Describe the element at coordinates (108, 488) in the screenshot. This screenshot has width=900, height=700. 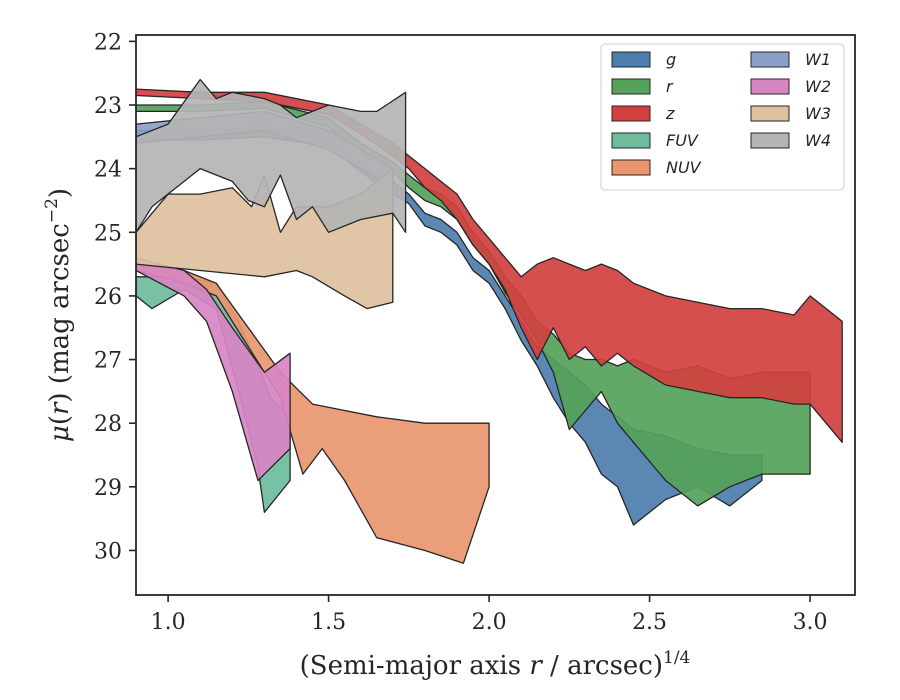
I see `y-tick-label: 29` at that location.